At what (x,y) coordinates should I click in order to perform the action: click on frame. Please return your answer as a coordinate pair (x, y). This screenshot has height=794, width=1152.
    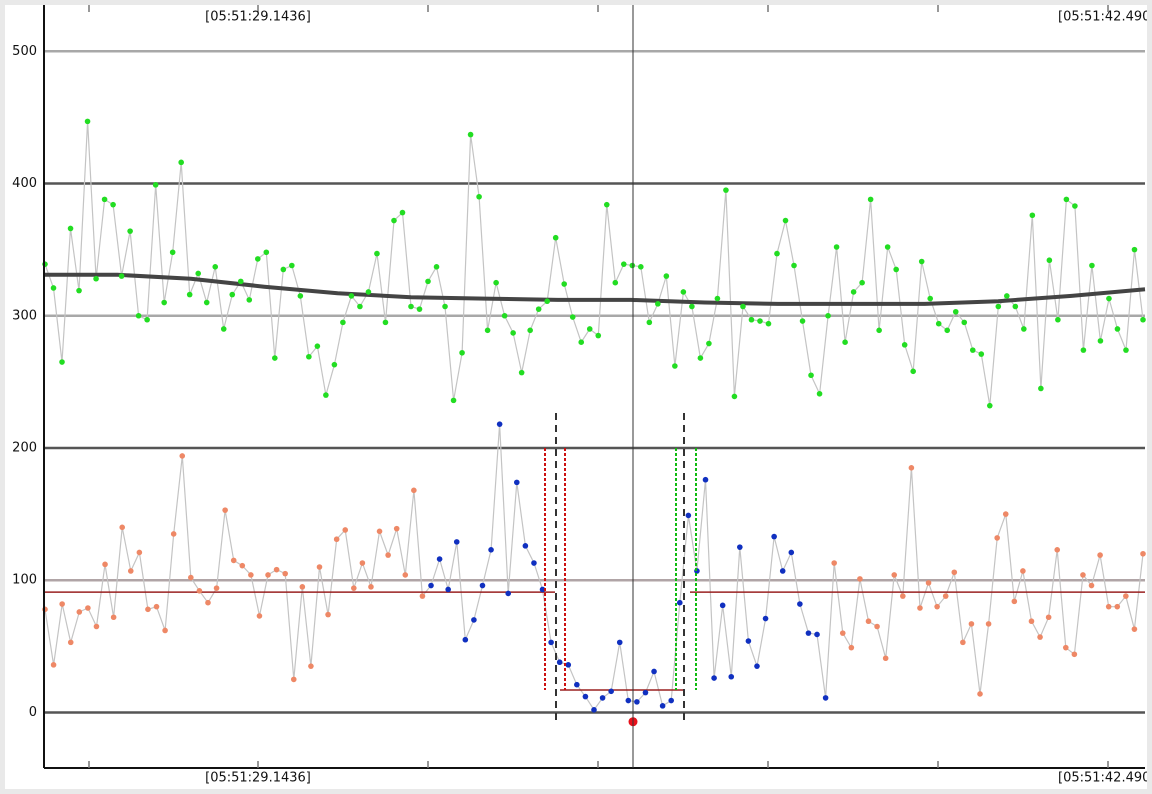
    Looking at the image, I should click on (1149, 397).